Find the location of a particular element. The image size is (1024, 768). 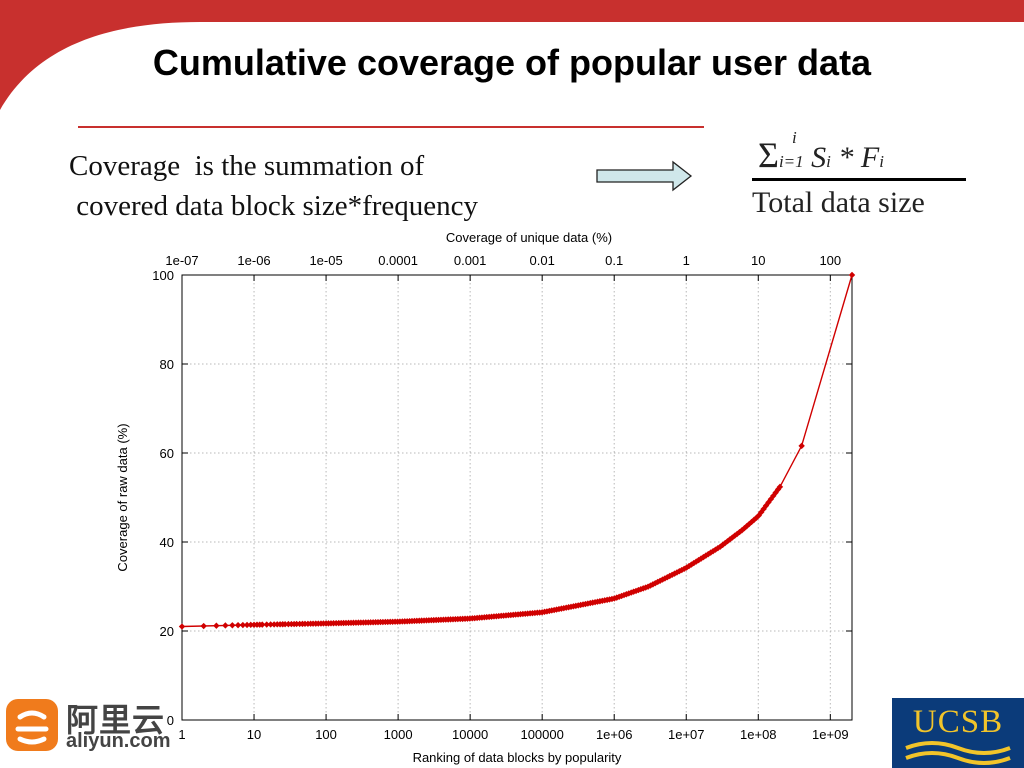

x-tick-label: 1e+08 is located at coordinates (758, 734).